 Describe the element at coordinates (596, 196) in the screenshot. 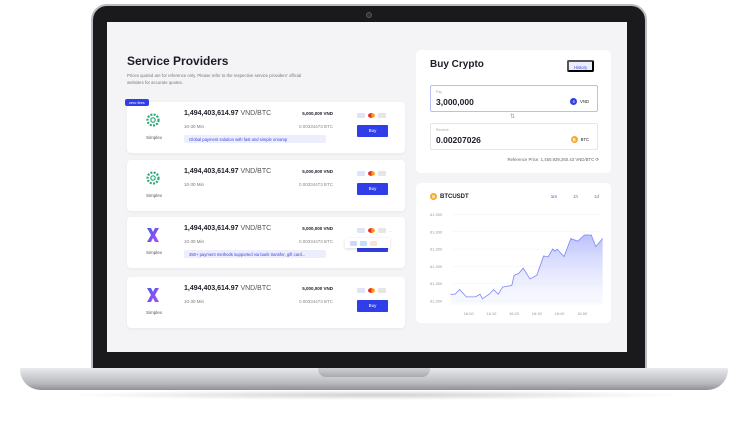

I see `interval-tab-1d: 1d` at that location.